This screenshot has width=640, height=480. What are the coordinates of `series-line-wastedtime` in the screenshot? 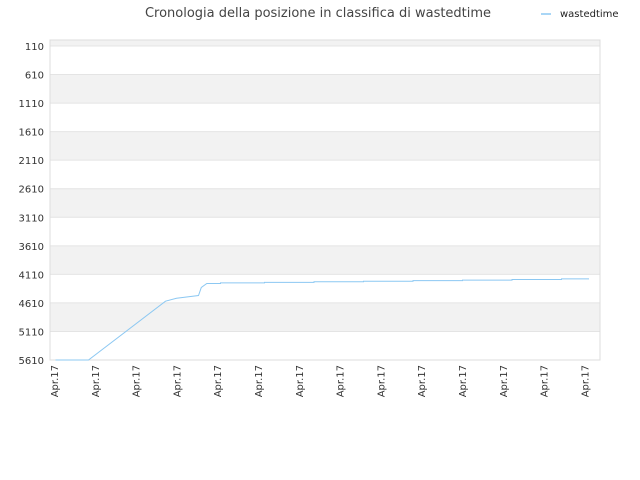 It's located at (322, 319).